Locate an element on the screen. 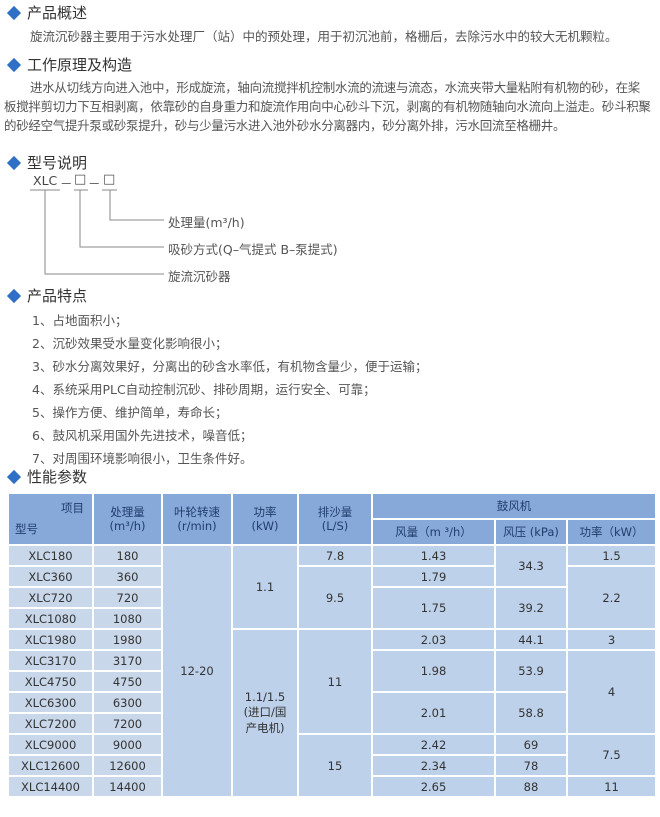  table-row: XLC7200 7200 is located at coordinates (331, 723).